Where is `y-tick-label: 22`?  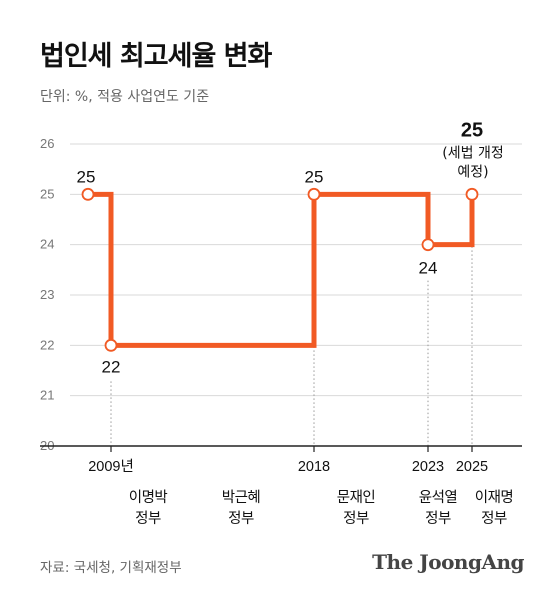 y-tick-label: 22 is located at coordinates (47, 344).